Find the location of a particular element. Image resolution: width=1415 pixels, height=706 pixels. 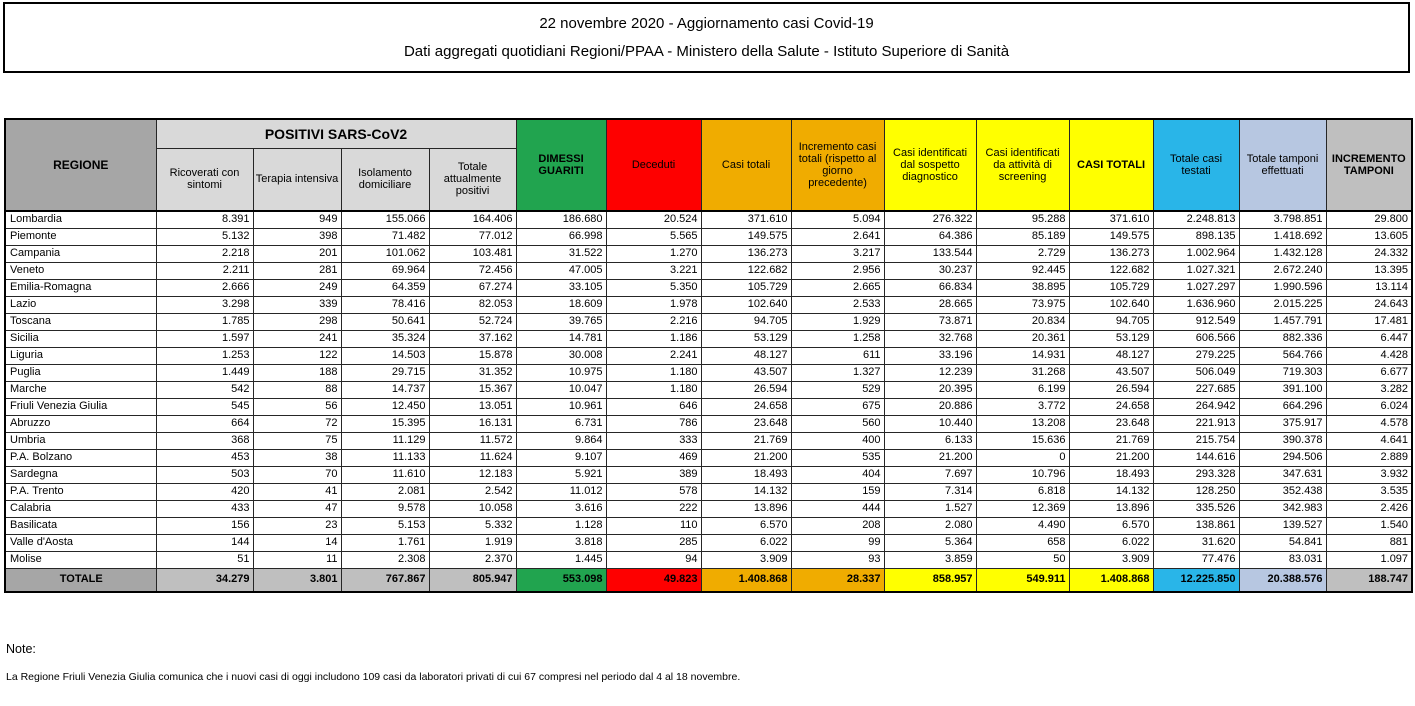

region-cell: Piemonte is located at coordinates (80, 236).